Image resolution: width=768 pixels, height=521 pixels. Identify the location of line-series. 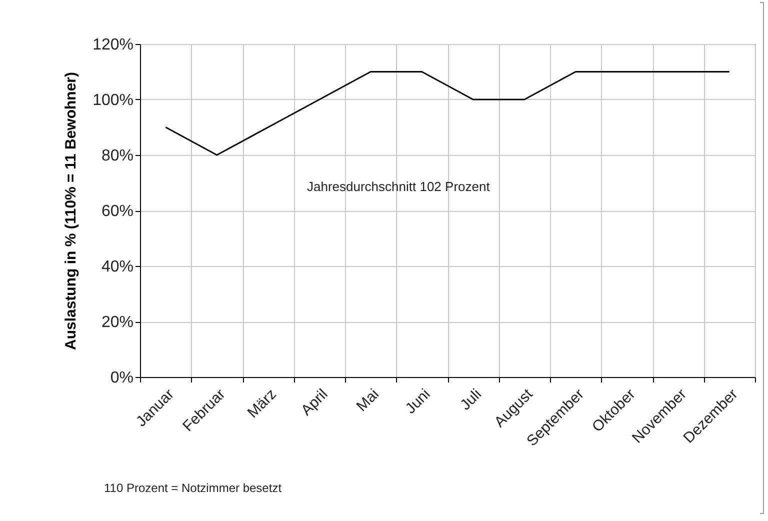
(447, 113).